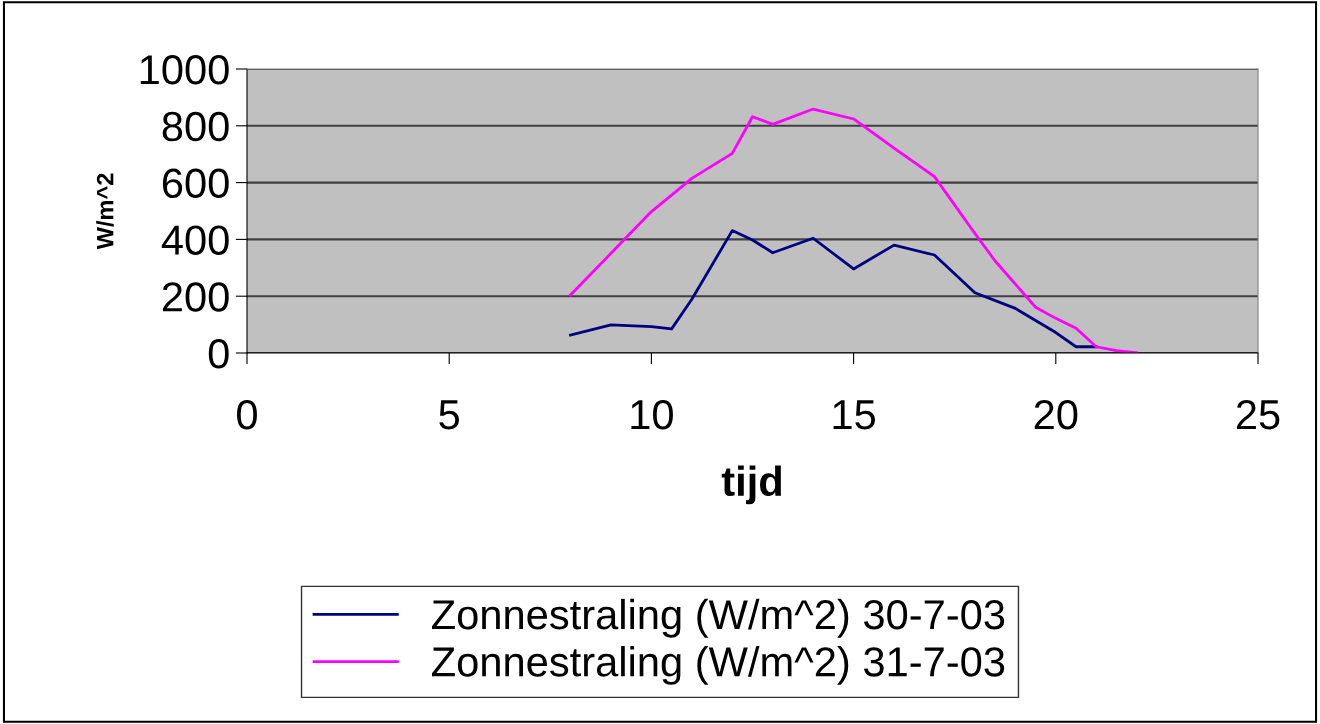 The image size is (1320, 724). I want to click on legend-label: Zonnestraling (W/m^2) 31-7-03, so click(718, 665).